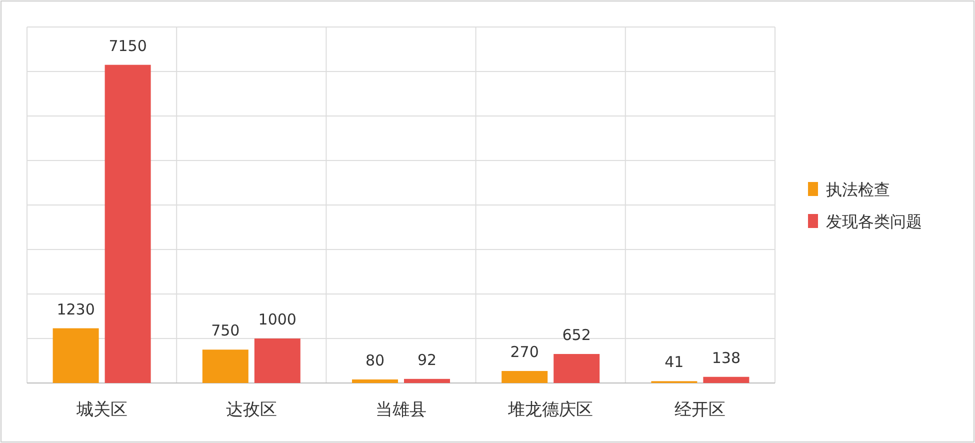  I want to click on x-tick-label: 当雄县, so click(401, 410).